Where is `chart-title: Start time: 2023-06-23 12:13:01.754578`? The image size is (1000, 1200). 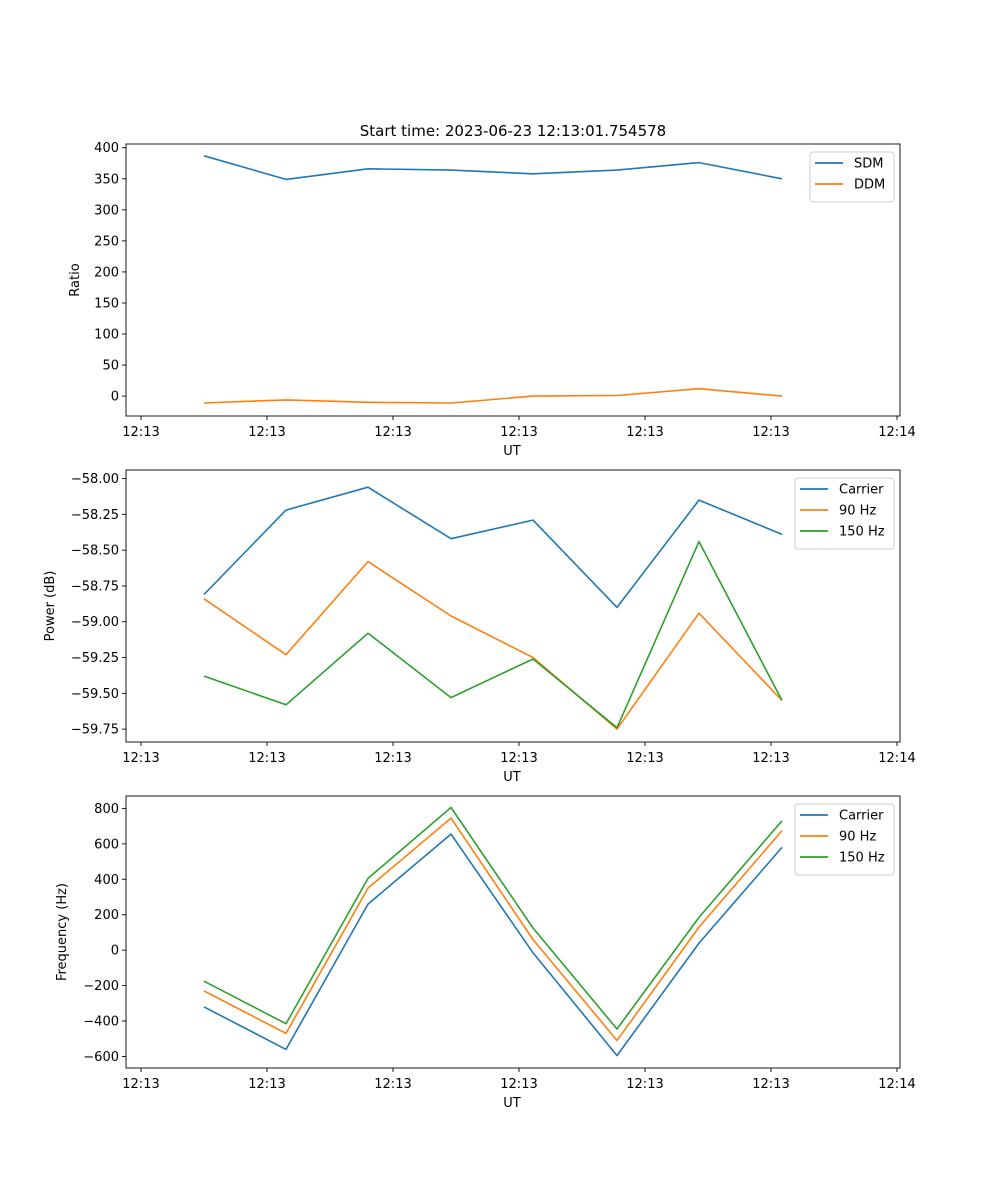 chart-title: Start time: 2023-06-23 12:13:01.754578 is located at coordinates (513, 131).